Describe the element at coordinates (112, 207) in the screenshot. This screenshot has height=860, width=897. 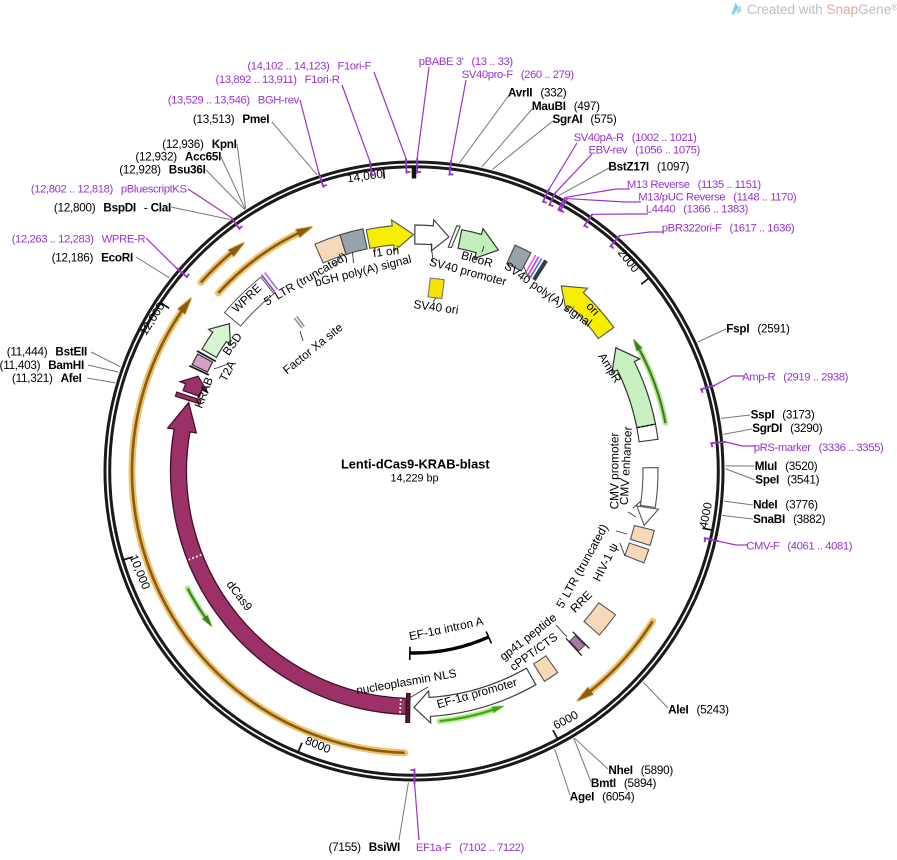
I see `svg-text: (12,800)BspDI- ClaI` at that location.